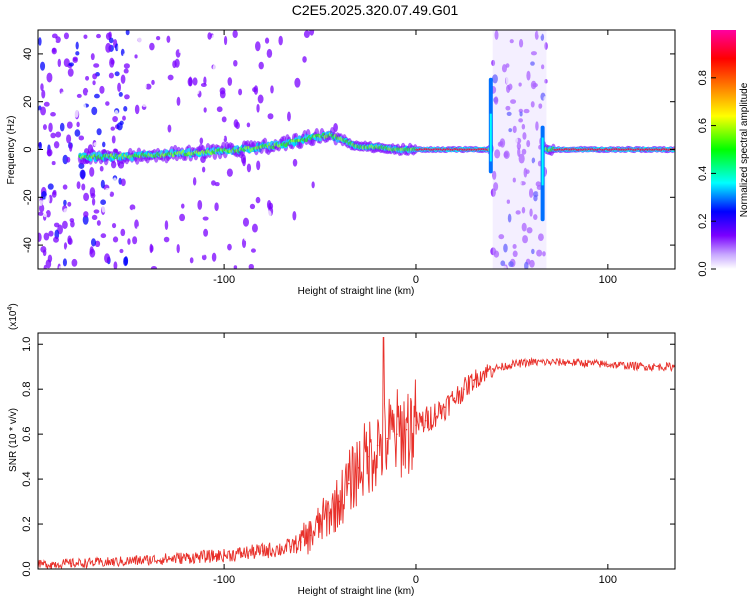  What do you see at coordinates (703, 221) in the screenshot?
I see `colorbar-tick-label: 0.2` at bounding box center [703, 221].